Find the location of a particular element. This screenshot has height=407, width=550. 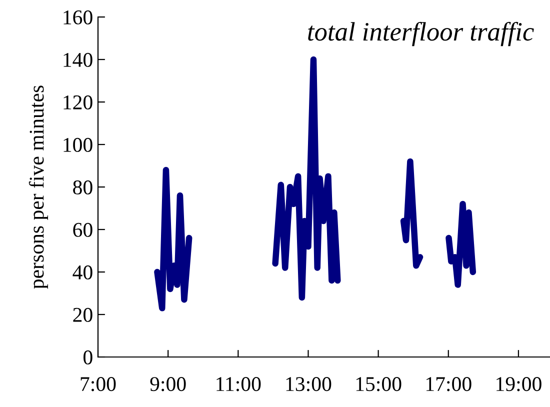

y-tick-label: 80 is located at coordinates (82, 187).